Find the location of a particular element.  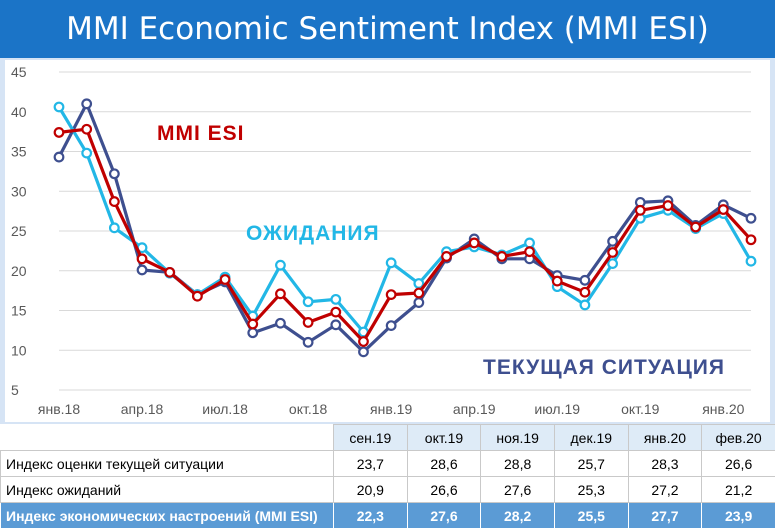

y-tick-label: 35 is located at coordinates (19, 152).